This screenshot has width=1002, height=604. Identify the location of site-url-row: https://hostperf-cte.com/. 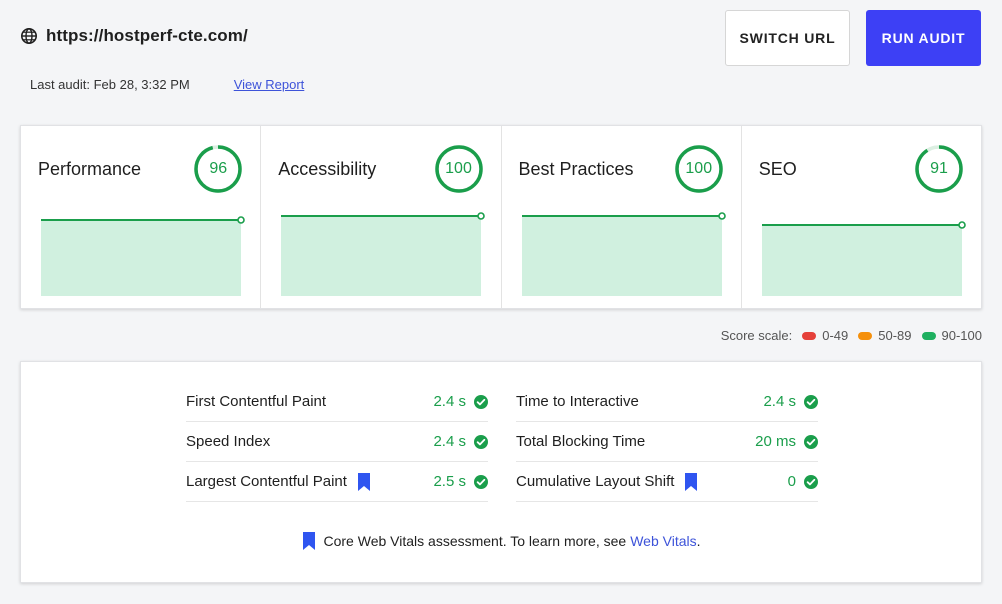
(134, 36).